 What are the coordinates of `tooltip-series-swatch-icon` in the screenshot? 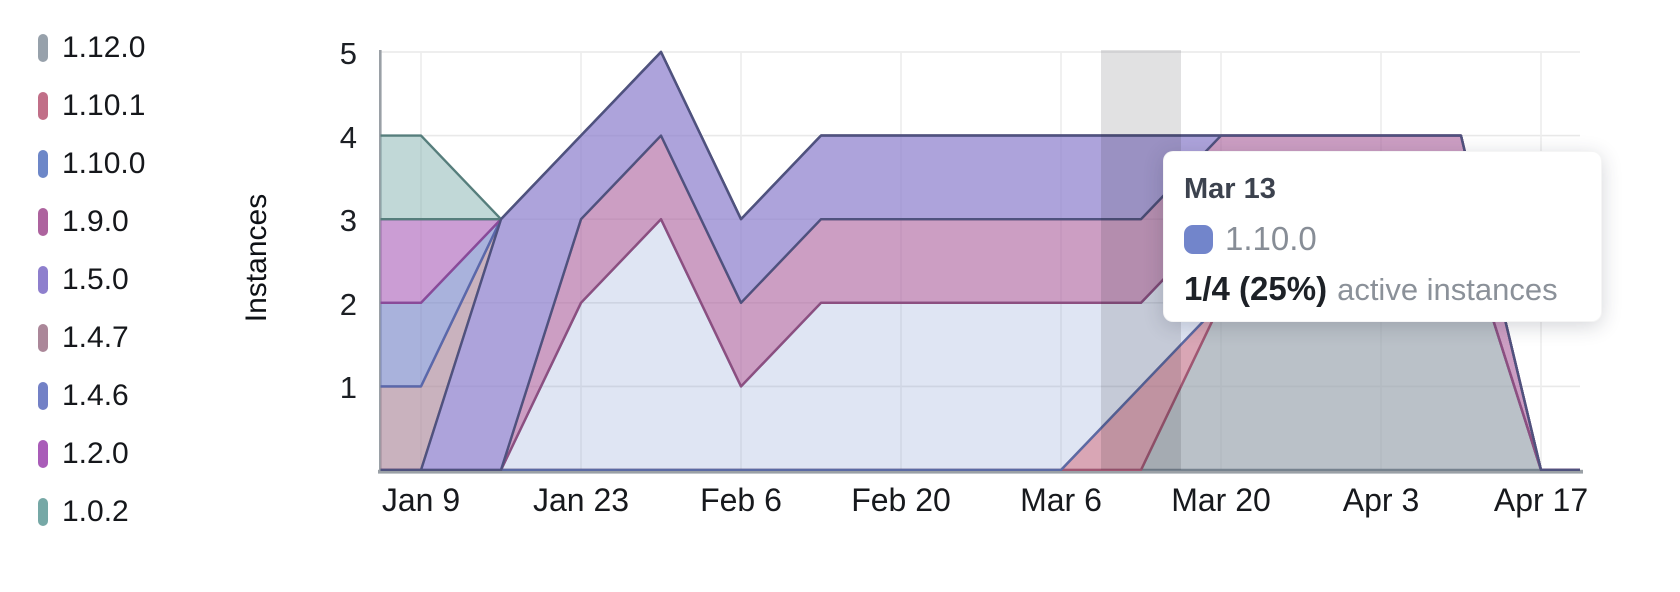 It's located at (1198, 239).